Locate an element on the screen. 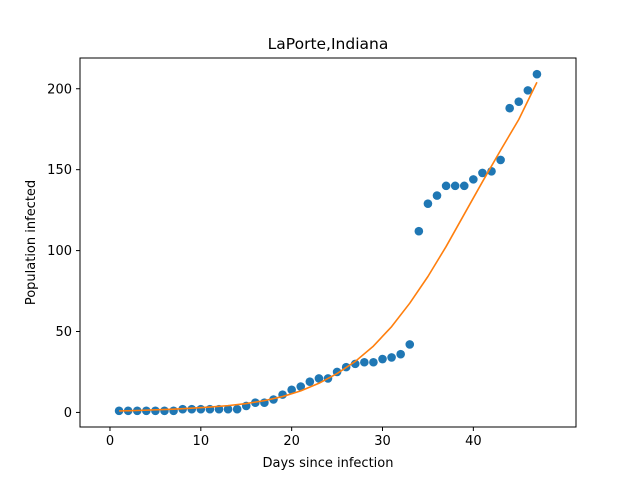  x-axis-ticks: 0 10 20 30 40 is located at coordinates (294, 438).